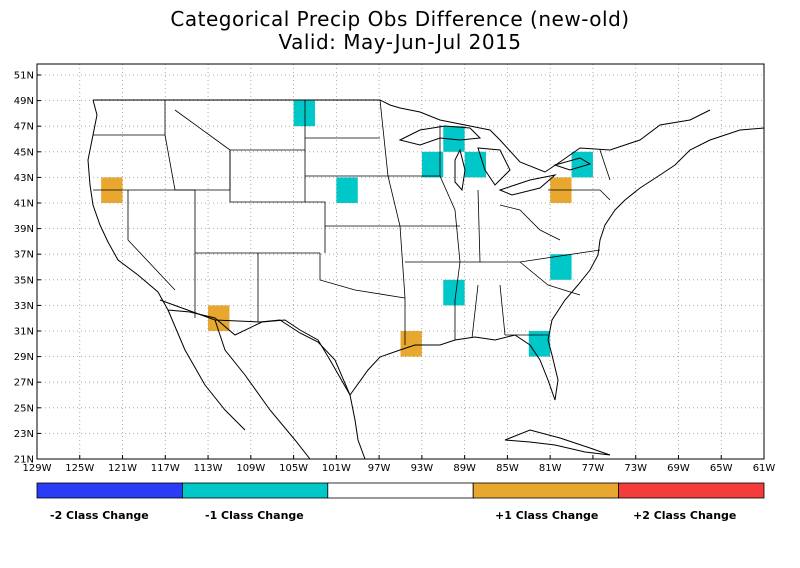  I want to click on lake-ontario, so click(572, 164).